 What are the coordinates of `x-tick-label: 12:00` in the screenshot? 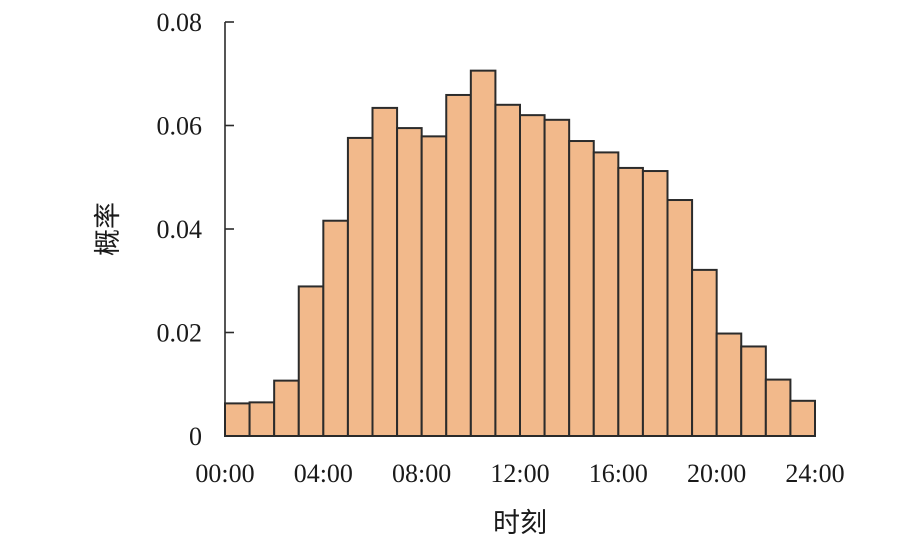 It's located at (519, 473).